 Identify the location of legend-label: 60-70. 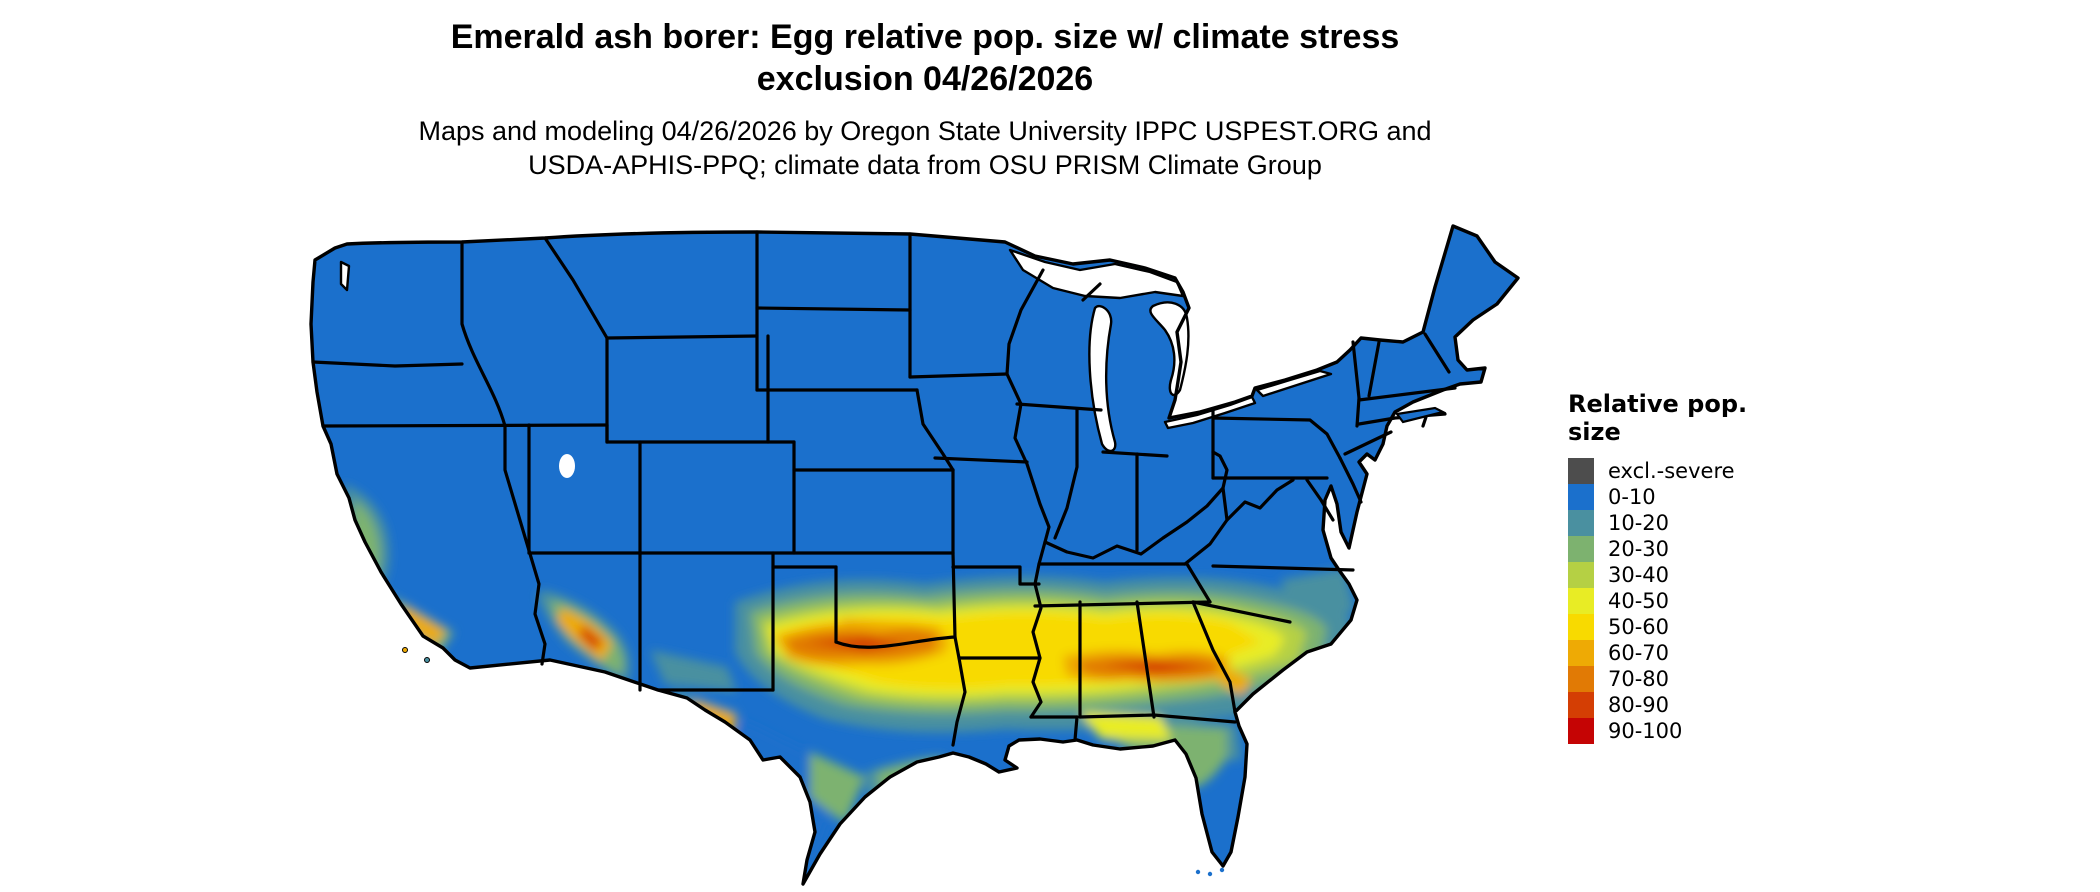
(1639, 653).